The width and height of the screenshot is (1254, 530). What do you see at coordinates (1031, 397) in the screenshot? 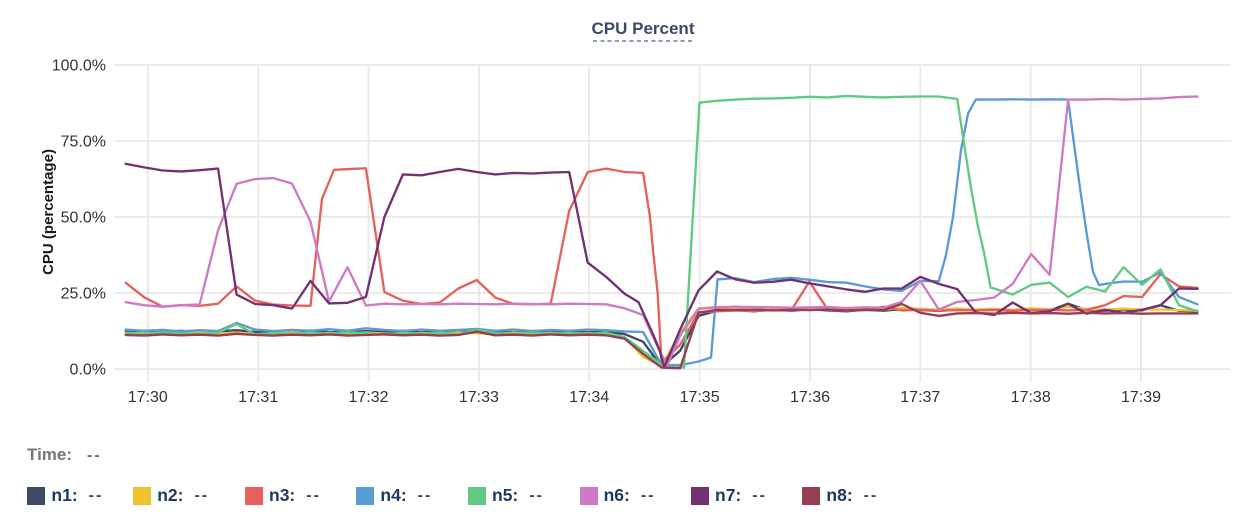
I see `svg-text: 17:38` at bounding box center [1031, 397].